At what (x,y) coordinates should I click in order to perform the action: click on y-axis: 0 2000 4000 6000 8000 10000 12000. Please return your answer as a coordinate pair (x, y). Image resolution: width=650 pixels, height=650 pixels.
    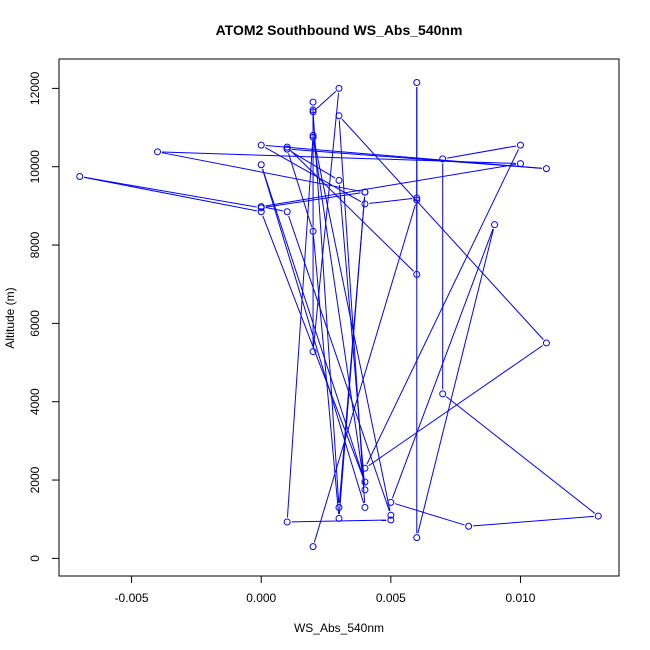
    Looking at the image, I should click on (44, 316).